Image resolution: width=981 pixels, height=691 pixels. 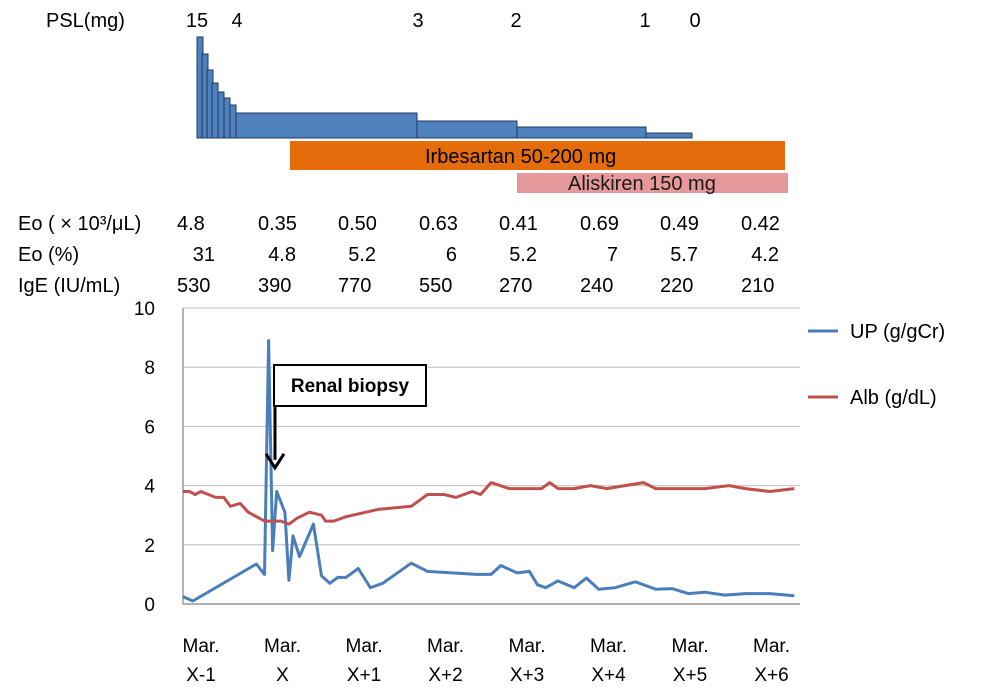 What do you see at coordinates (364, 661) in the screenshot?
I see `x-tick-label: Mar. X+1` at bounding box center [364, 661].